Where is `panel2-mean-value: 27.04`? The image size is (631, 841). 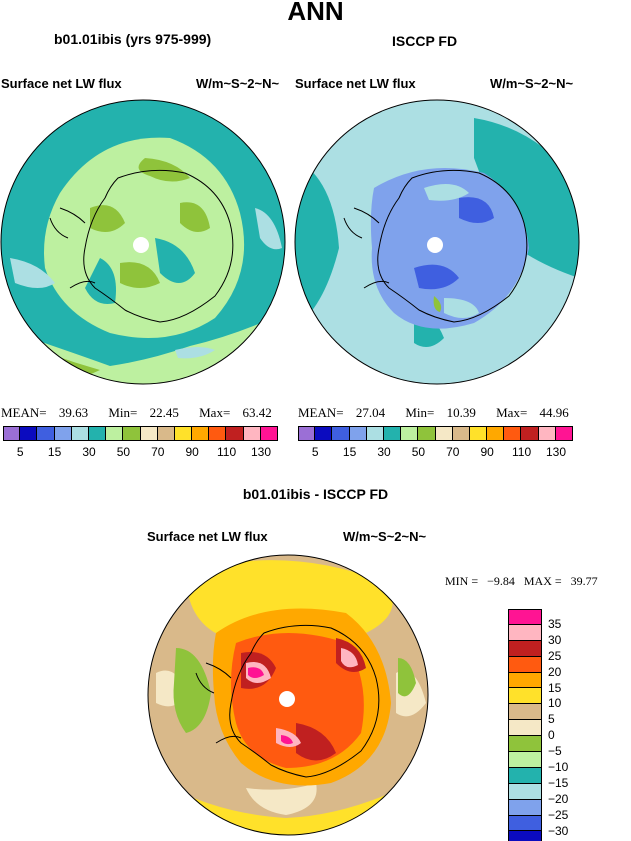 panel2-mean-value: 27.04 is located at coordinates (370, 412).